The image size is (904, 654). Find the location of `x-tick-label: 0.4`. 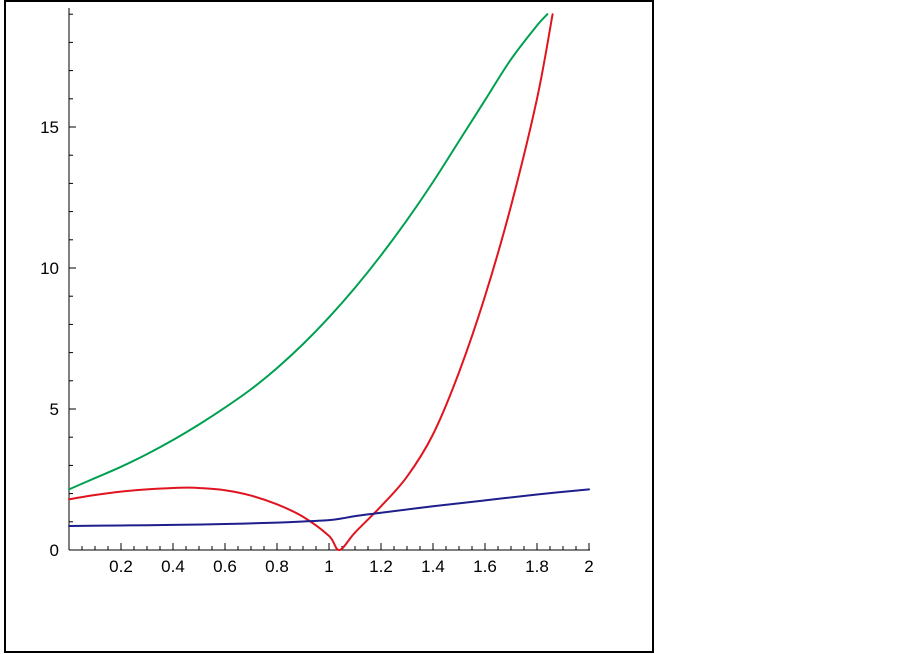

x-tick-label: 0.4 is located at coordinates (173, 566).